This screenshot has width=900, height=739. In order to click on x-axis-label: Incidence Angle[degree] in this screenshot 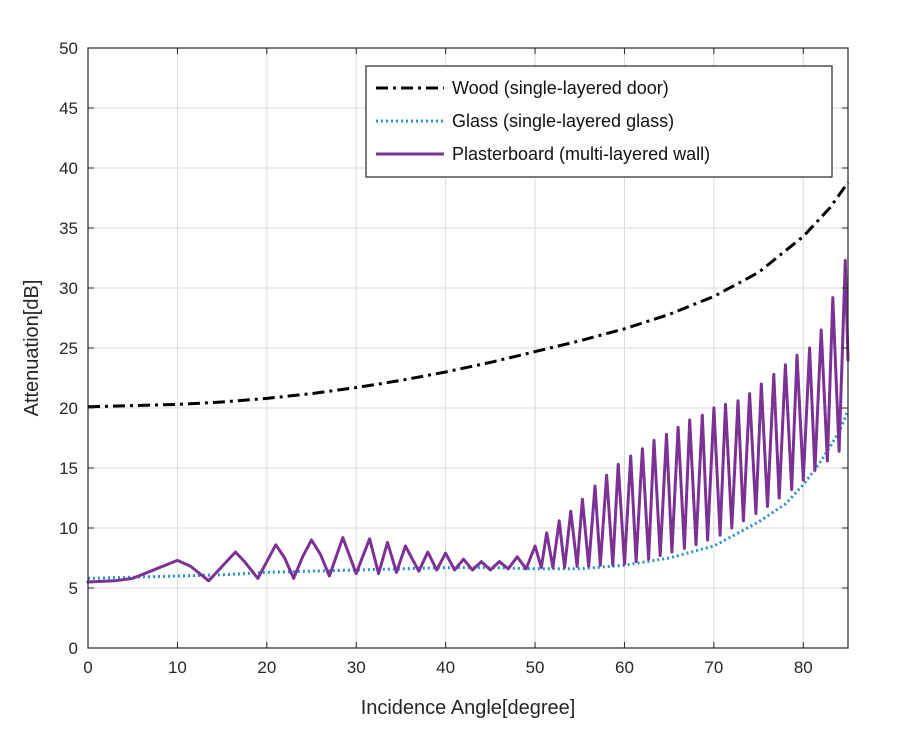, I will do `click(468, 708)`.